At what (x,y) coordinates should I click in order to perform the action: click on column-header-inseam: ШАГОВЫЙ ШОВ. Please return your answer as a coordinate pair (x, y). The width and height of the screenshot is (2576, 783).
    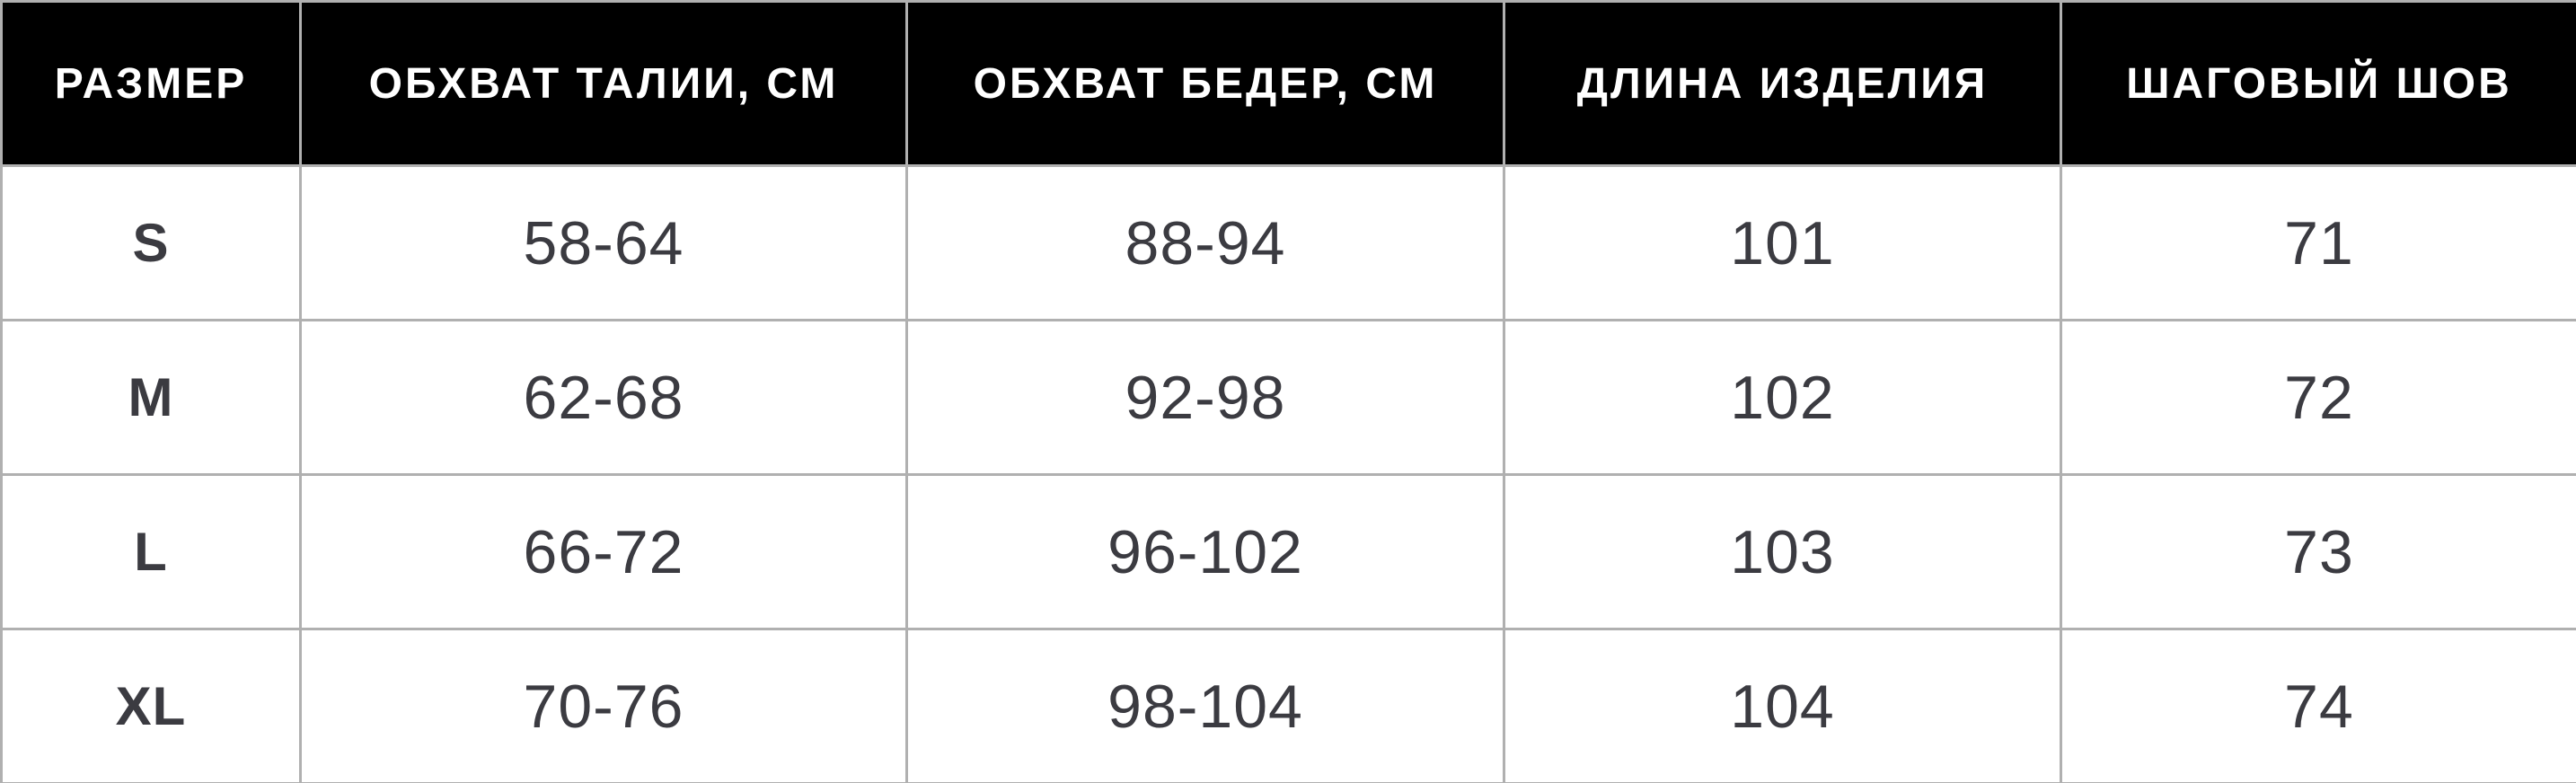
    Looking at the image, I should click on (2318, 83).